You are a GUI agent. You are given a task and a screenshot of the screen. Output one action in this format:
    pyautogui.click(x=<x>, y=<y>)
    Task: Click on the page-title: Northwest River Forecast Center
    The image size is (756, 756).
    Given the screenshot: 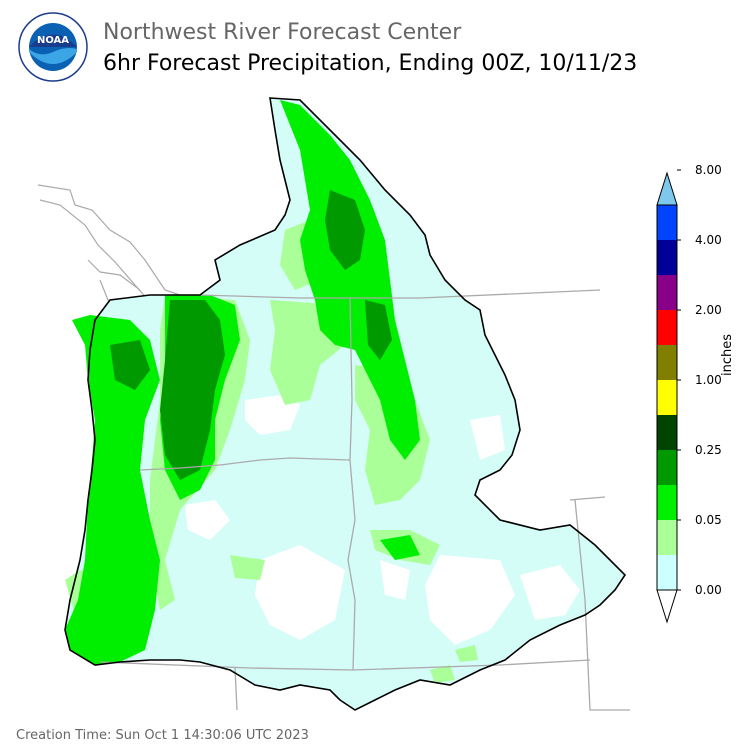 What is the action you would take?
    pyautogui.click(x=282, y=32)
    